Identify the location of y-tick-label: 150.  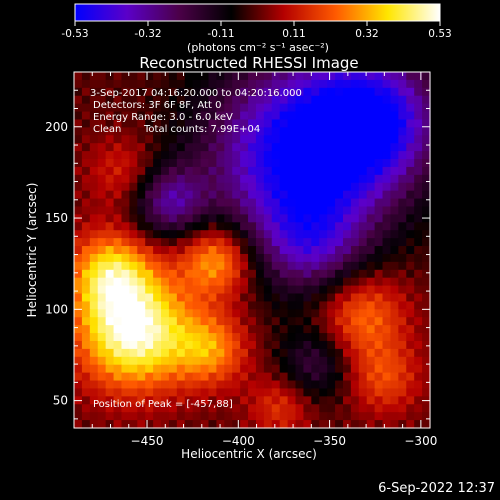
(56, 218).